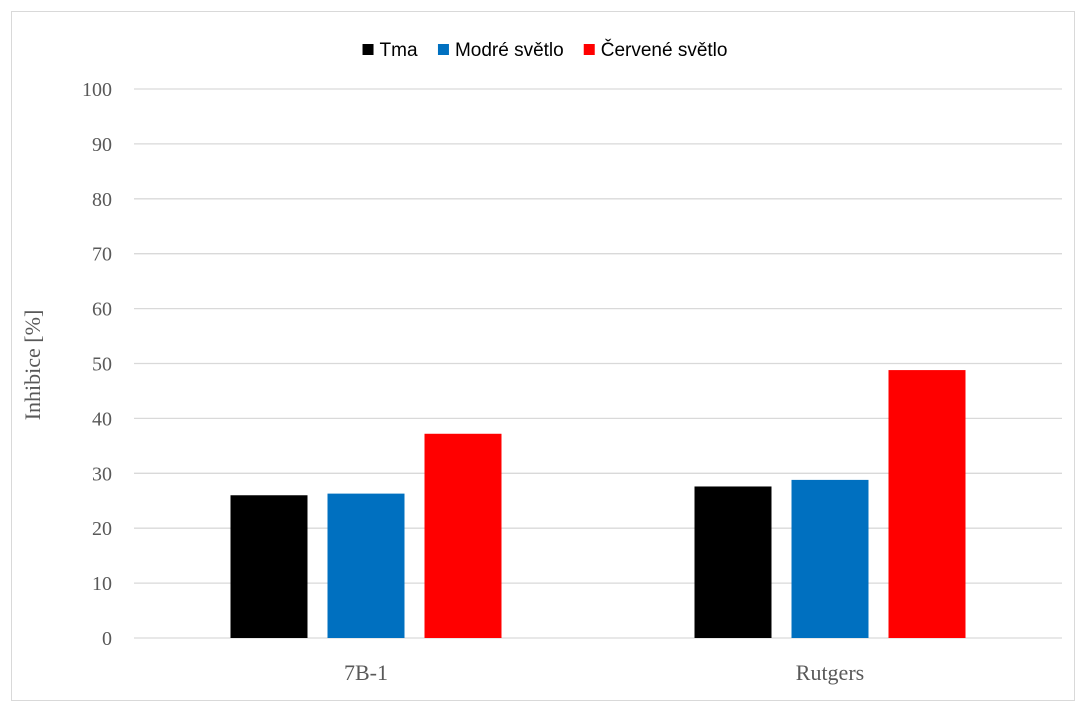 The width and height of the screenshot is (1080, 701). What do you see at coordinates (102, 419) in the screenshot?
I see `y-tick-label: 40` at bounding box center [102, 419].